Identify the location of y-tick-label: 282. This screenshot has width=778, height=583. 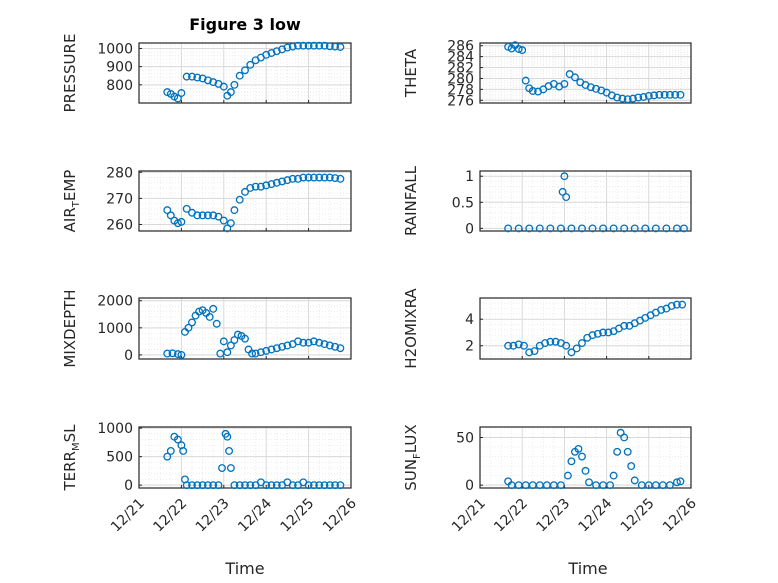
(460, 69).